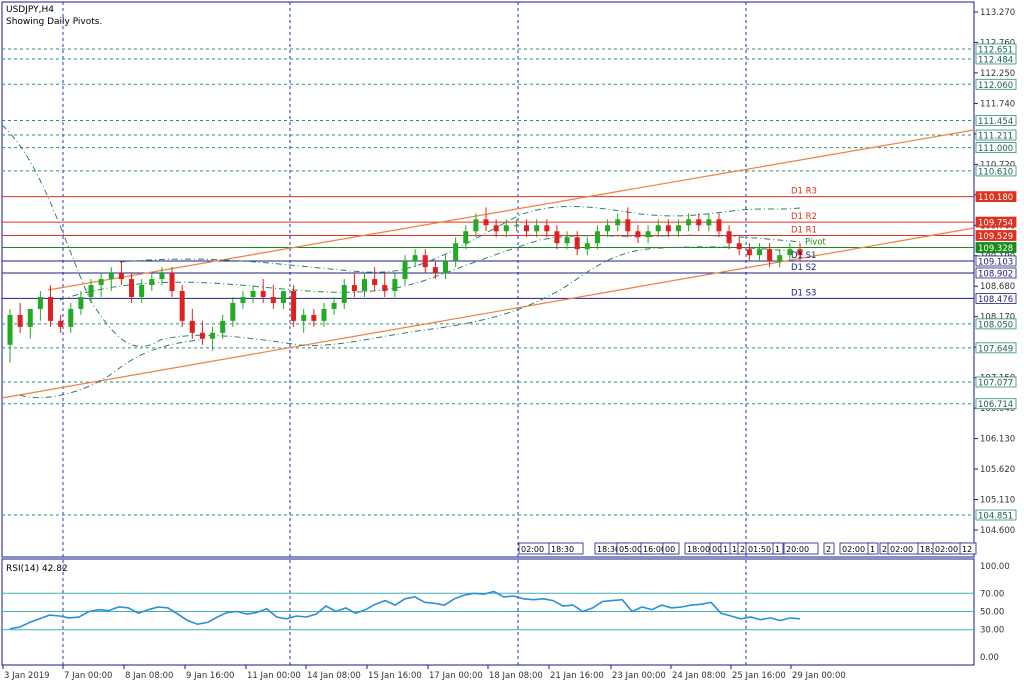 The width and height of the screenshot is (1024, 687). What do you see at coordinates (395, 676) in the screenshot?
I see `time-axis-label-6: 15 Jan 16:00` at bounding box center [395, 676].